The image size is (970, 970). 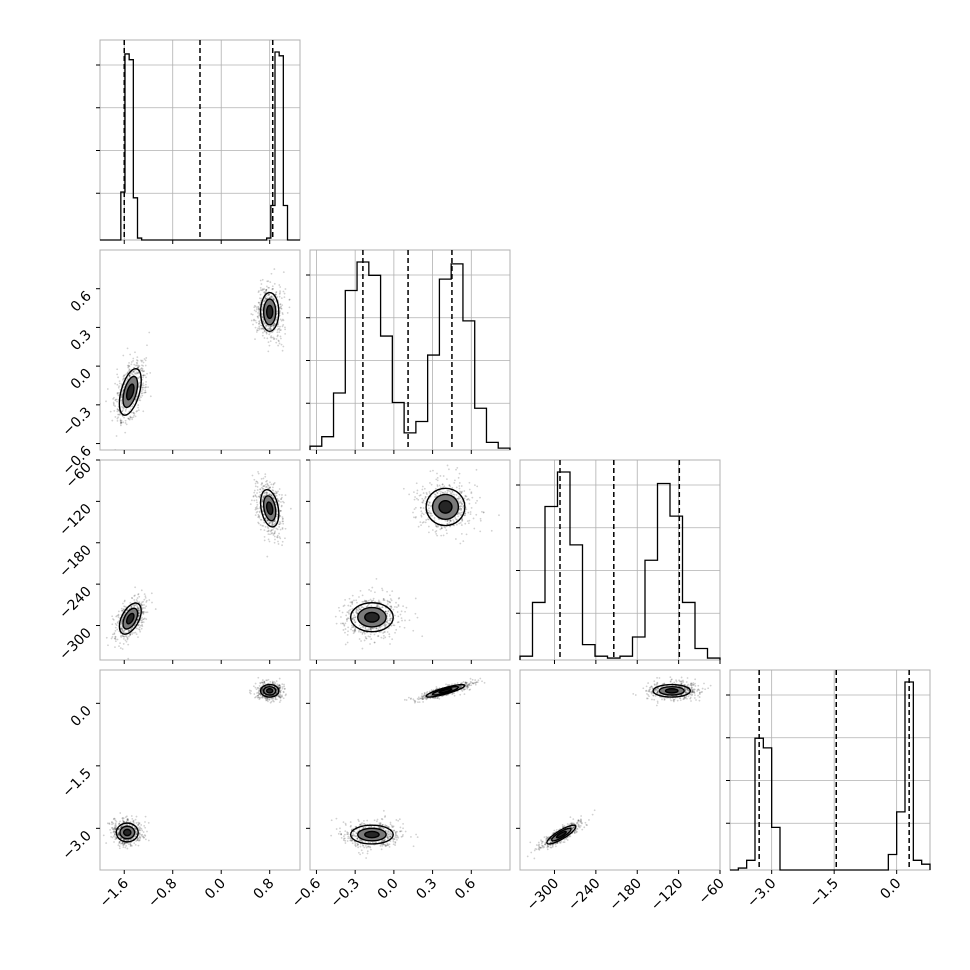 I want to click on y-tick-label: −1.5, so click(x=76, y=782).